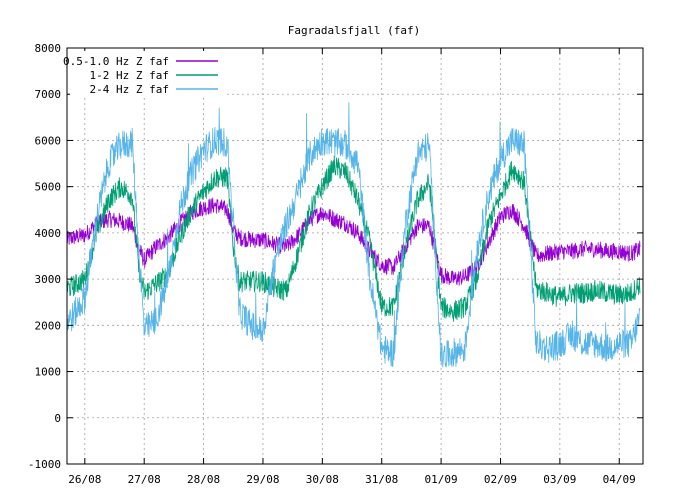  I want to click on y-tick-label: 7000, so click(48, 94).